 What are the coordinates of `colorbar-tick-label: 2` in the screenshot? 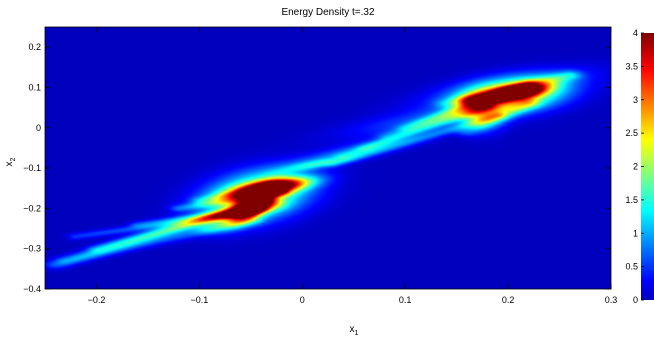 It's located at (635, 167).